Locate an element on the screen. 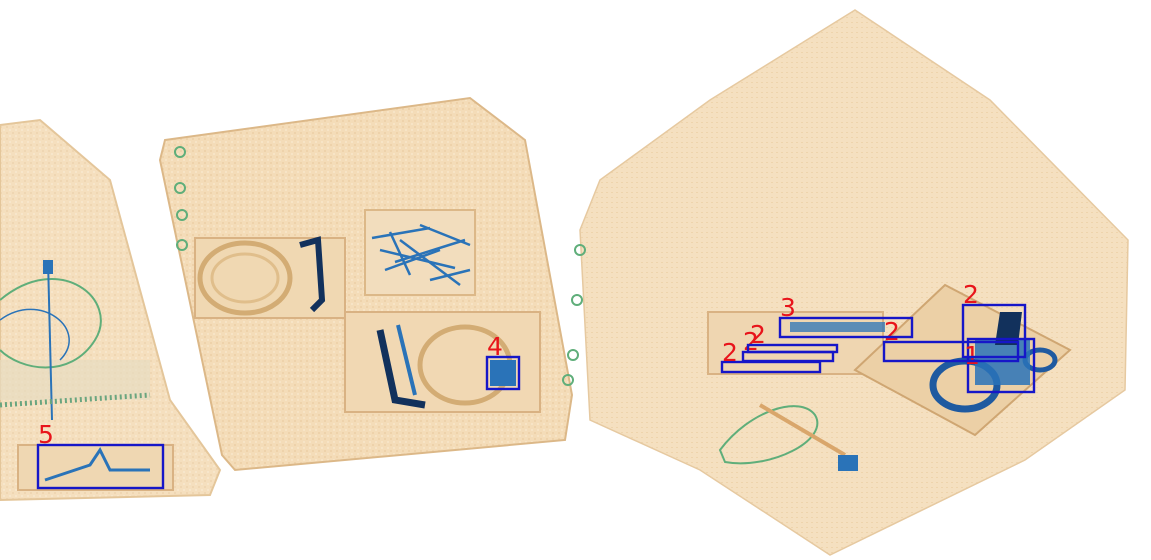 The image size is (1151, 560). detection-label: 5 is located at coordinates (46, 434).